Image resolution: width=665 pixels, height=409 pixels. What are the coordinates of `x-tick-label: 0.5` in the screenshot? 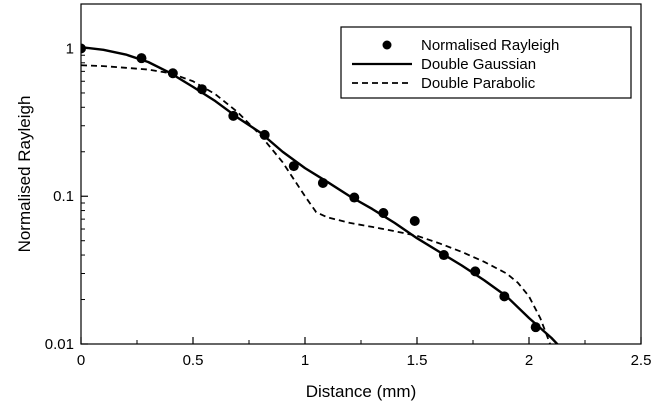 It's located at (193, 360).